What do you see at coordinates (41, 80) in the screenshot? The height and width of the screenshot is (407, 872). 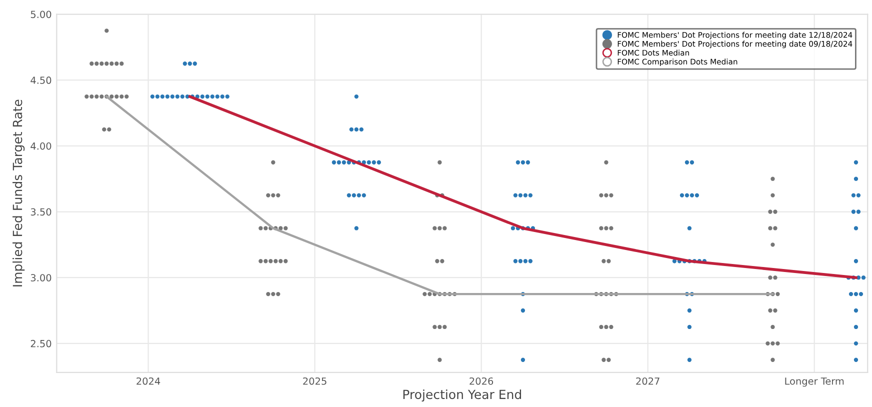 I see `y-tick-label: 4.50` at bounding box center [41, 80].